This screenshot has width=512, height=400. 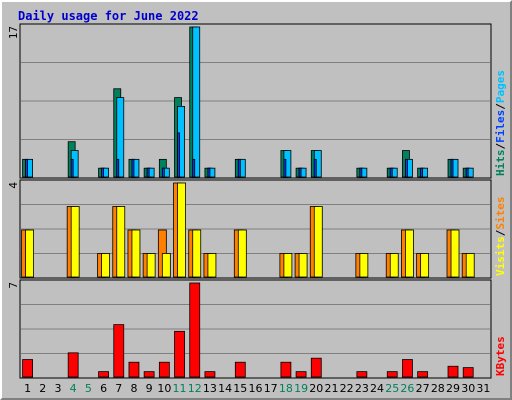 What do you see at coordinates (103, 388) in the screenshot?
I see `day-label-6: 6` at bounding box center [103, 388].